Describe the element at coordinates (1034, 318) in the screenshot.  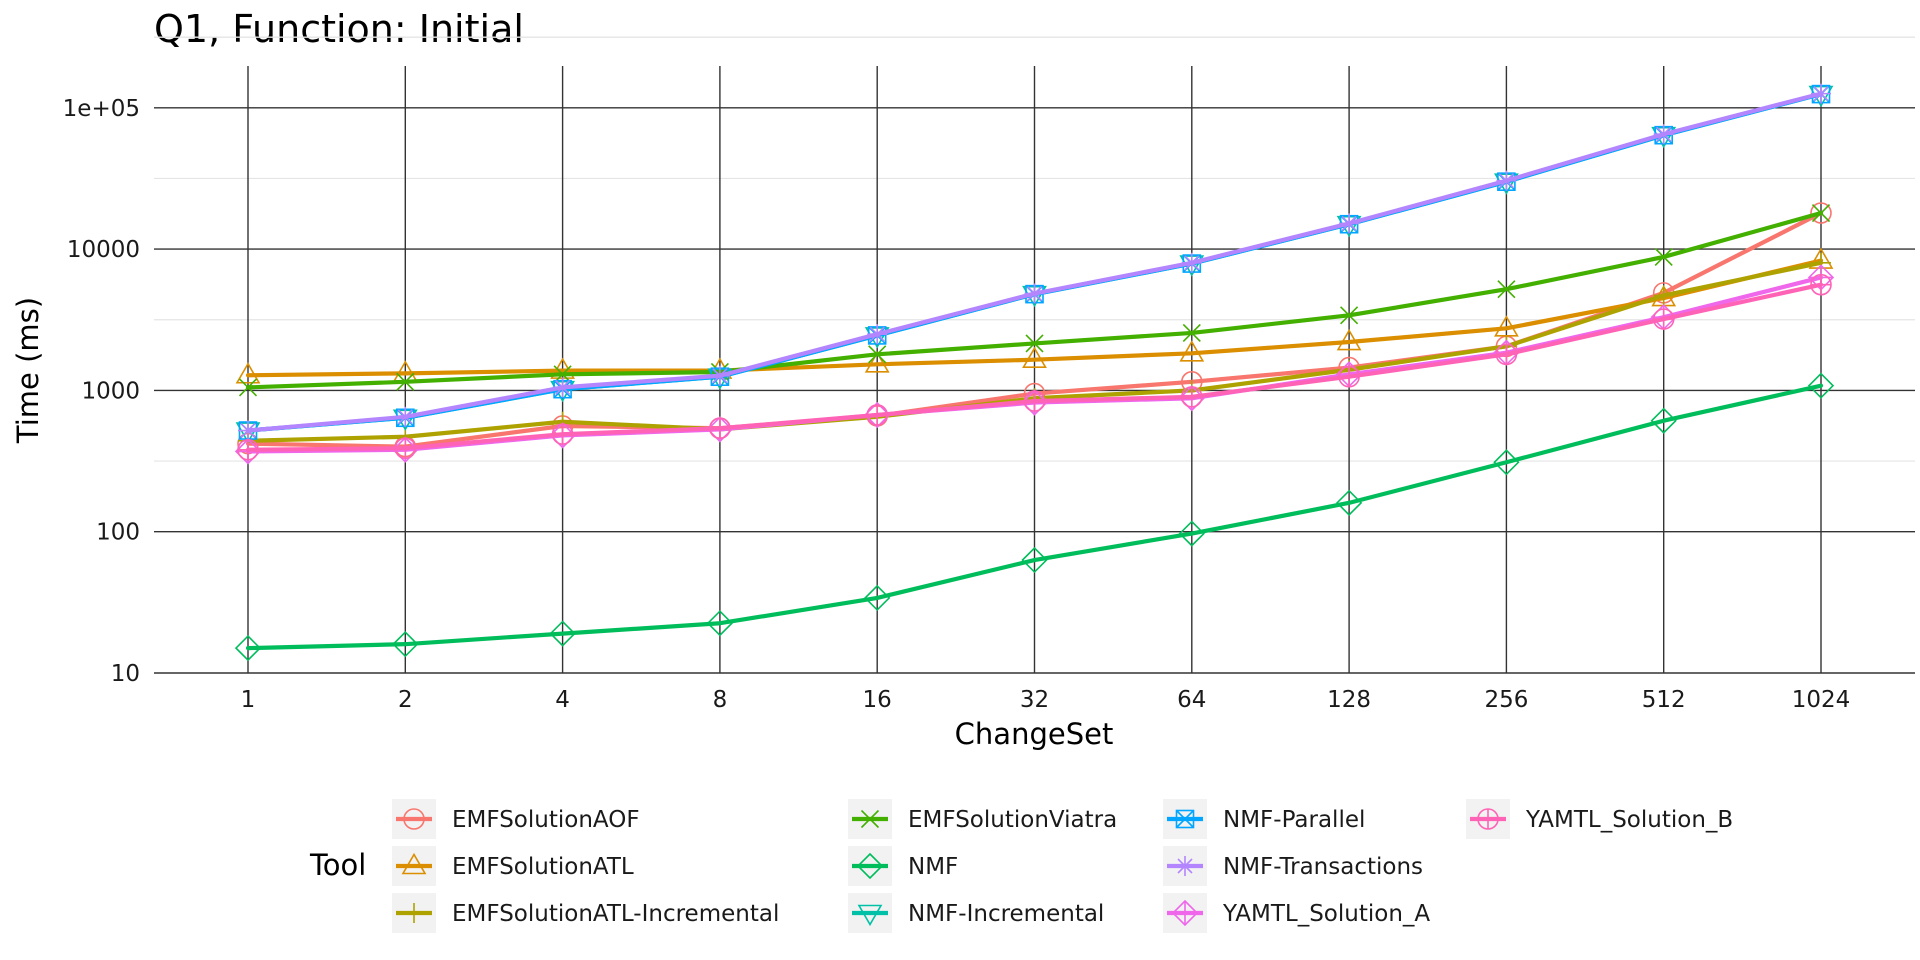
I see `series-line` at that location.